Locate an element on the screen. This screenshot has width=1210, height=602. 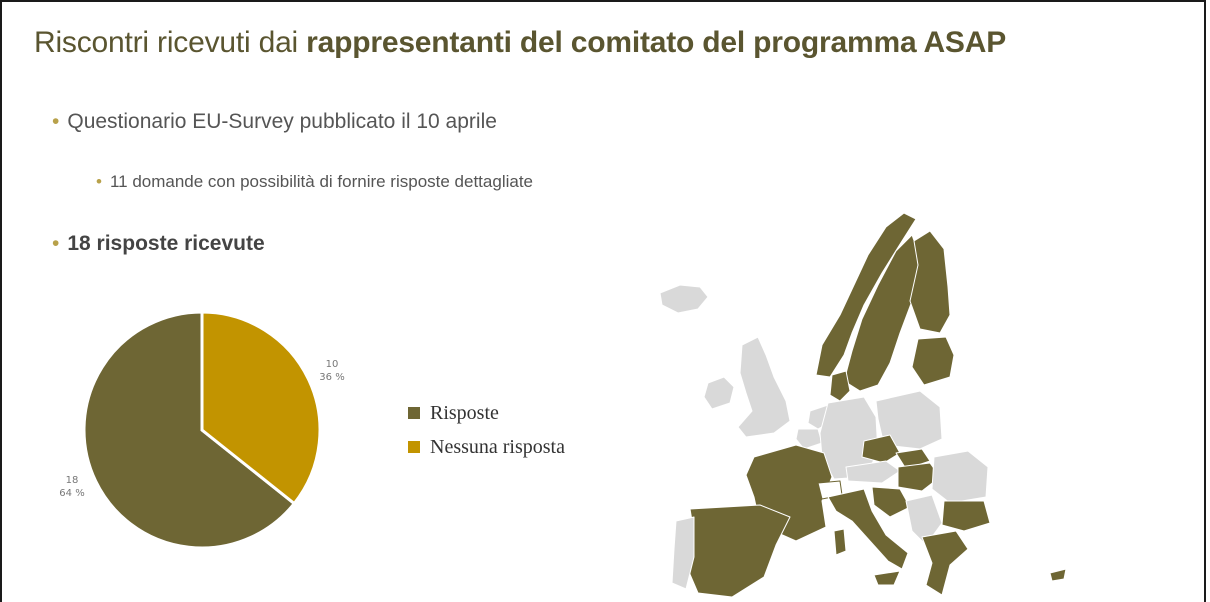
map-finland is located at coordinates (930, 282).